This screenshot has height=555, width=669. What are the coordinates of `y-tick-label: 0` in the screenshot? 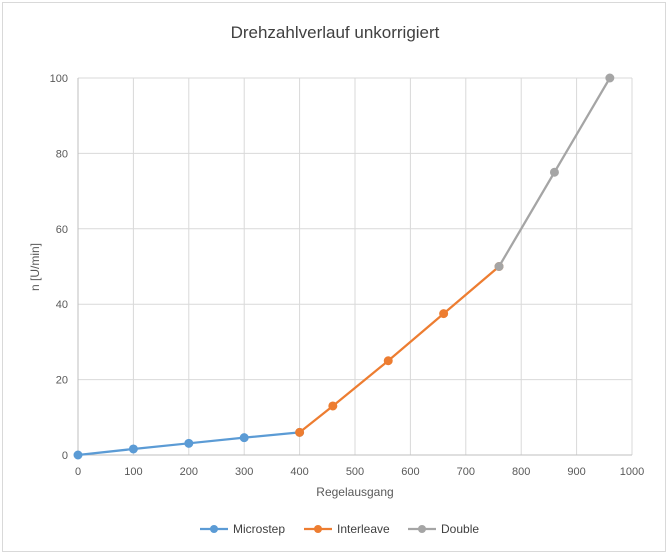 It's located at (65, 456).